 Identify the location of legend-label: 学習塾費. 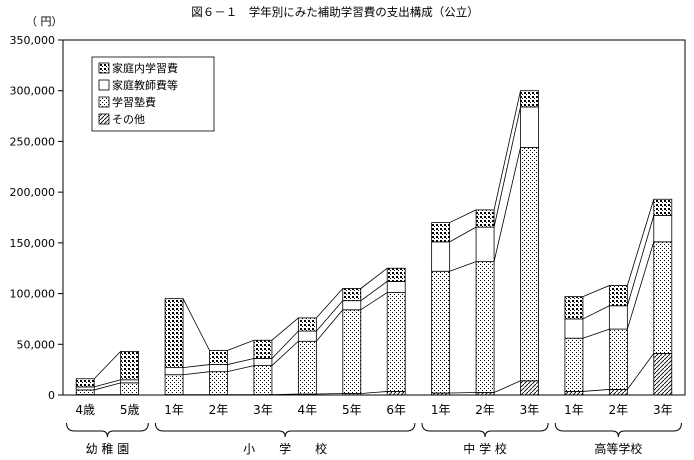
(134, 102).